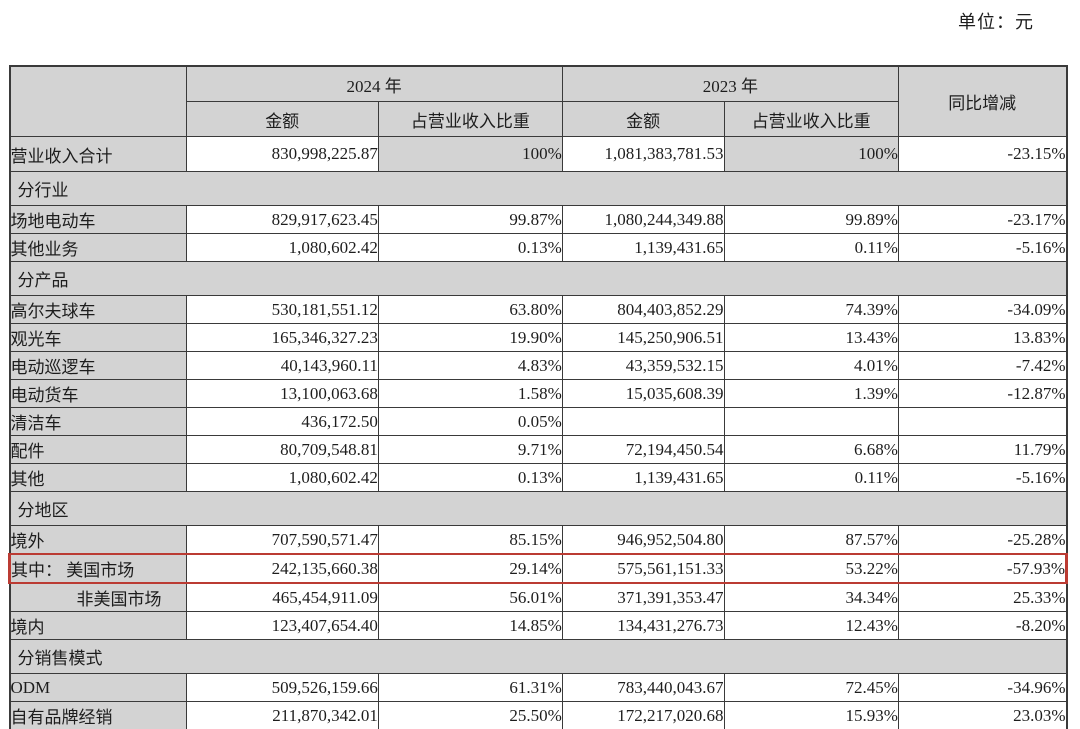  Describe the element at coordinates (98, 421) in the screenshot. I see `row-label: 清洁车` at that location.